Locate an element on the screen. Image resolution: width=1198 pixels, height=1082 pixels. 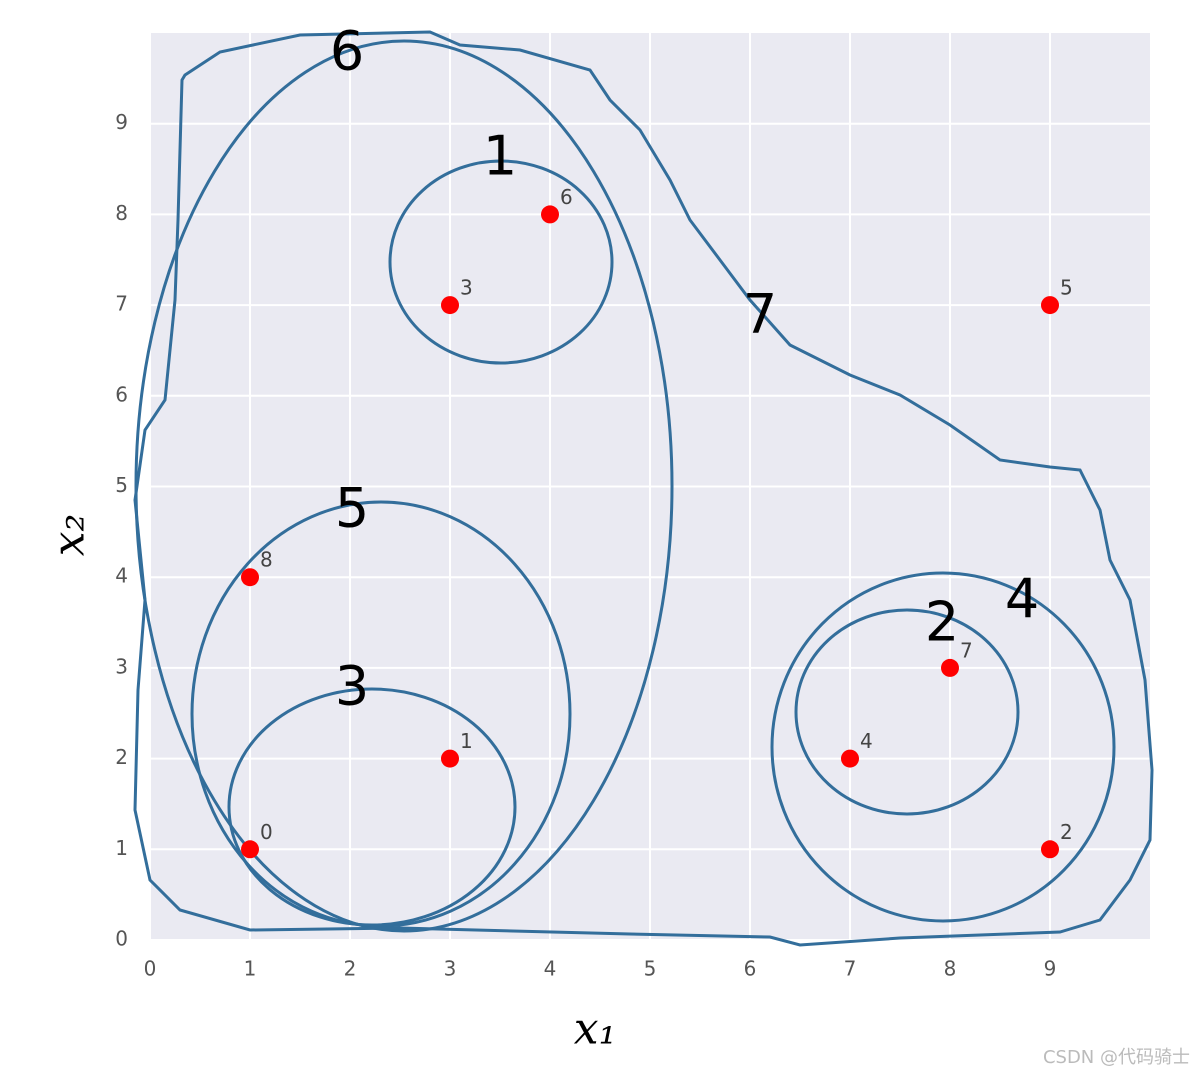
point-label: 1 is located at coordinates (466, 741).